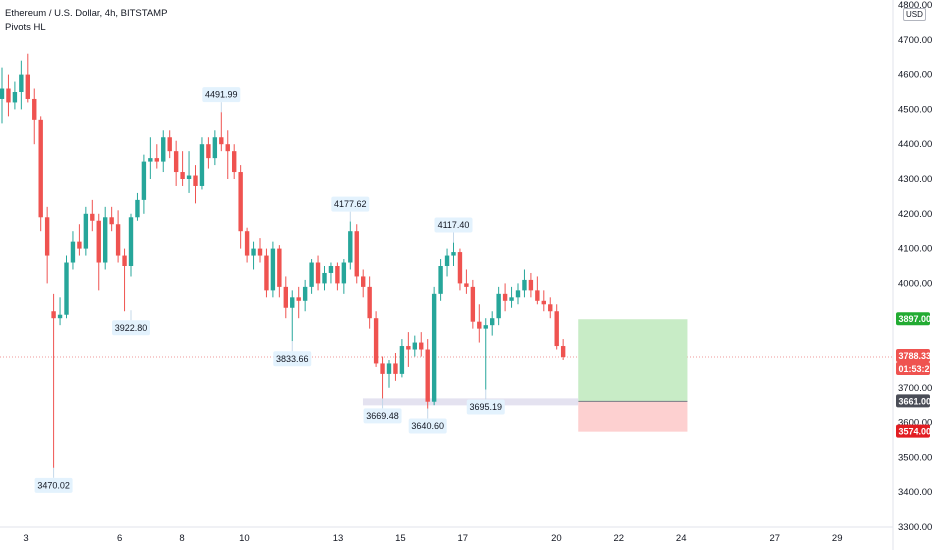  Describe the element at coordinates (556, 538) in the screenshot. I see `x-tick-label: 20` at that location.